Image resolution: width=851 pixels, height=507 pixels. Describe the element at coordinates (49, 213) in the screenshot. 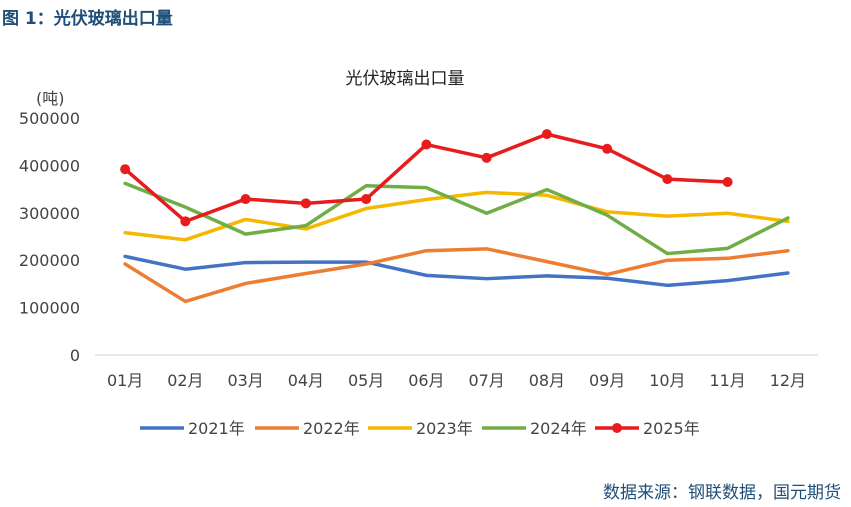

I see `y-tick-label: 300000` at that location.